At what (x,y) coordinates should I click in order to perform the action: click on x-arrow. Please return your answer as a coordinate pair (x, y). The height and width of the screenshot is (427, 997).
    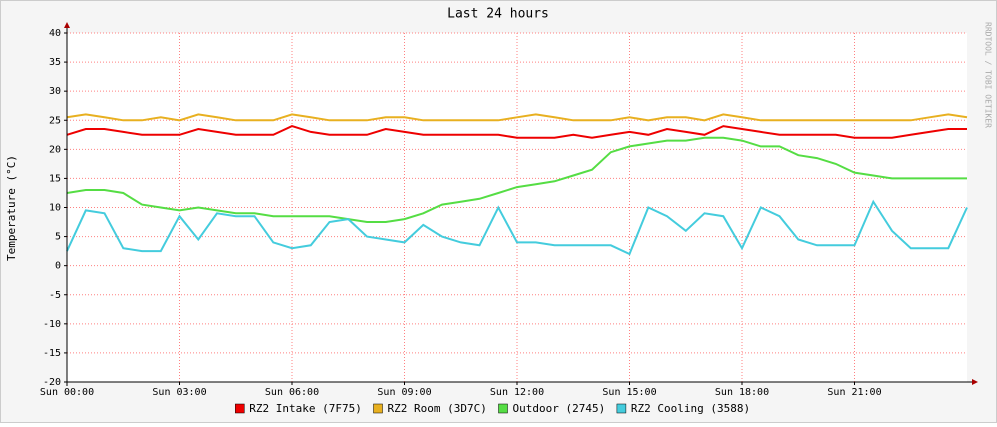
    Looking at the image, I should click on (975, 382).